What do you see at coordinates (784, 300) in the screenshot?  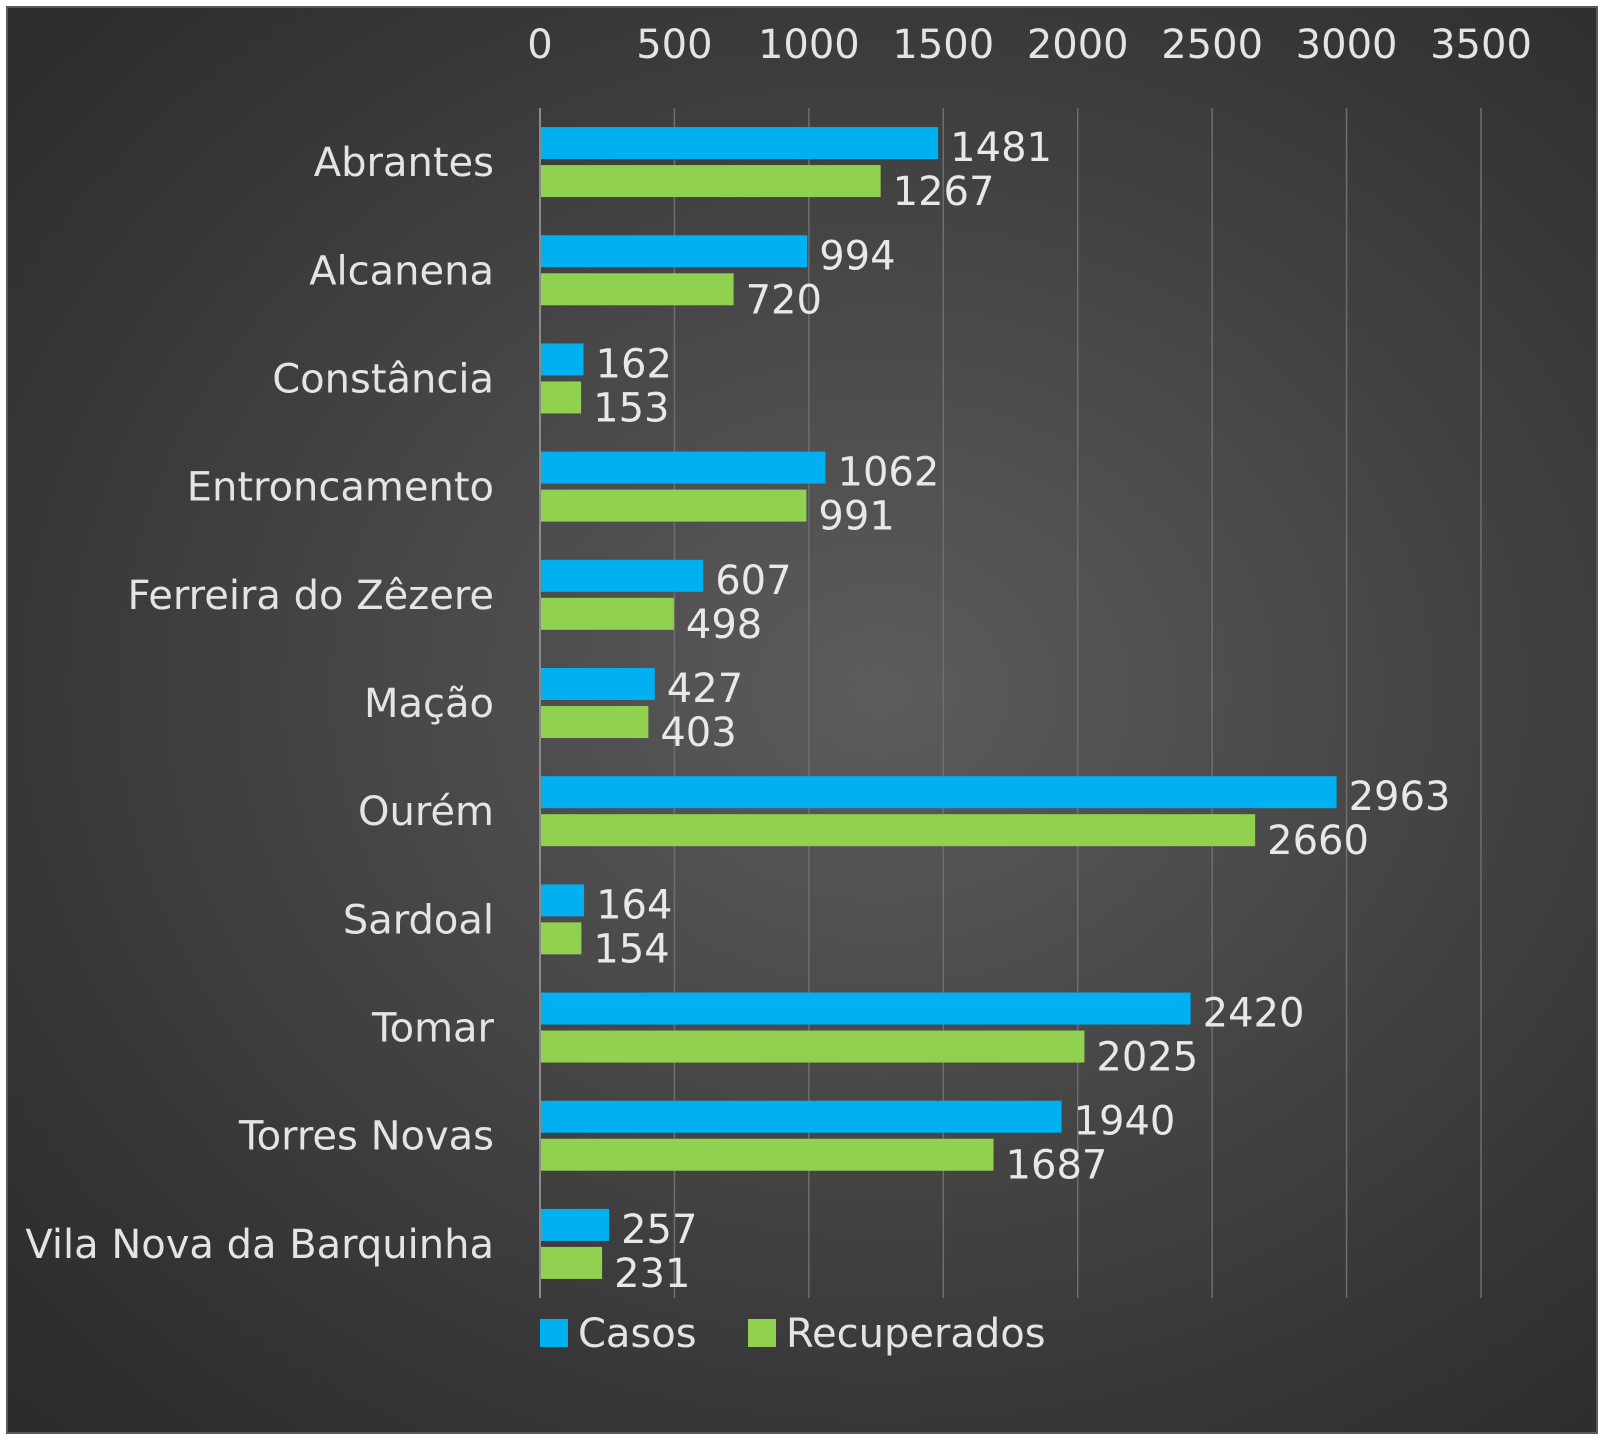 I see `data-label: 720` at bounding box center [784, 300].